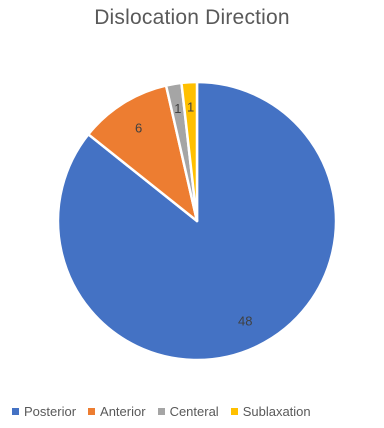  I want to click on chart-legend: Posterior Anterior Centeral Sublaxation, so click(198, 411).